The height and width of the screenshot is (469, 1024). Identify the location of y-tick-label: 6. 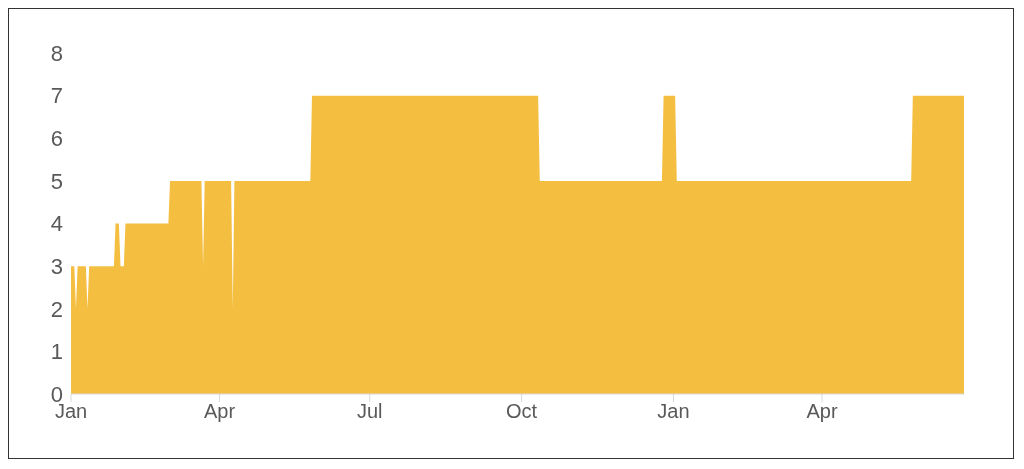
(56, 139).